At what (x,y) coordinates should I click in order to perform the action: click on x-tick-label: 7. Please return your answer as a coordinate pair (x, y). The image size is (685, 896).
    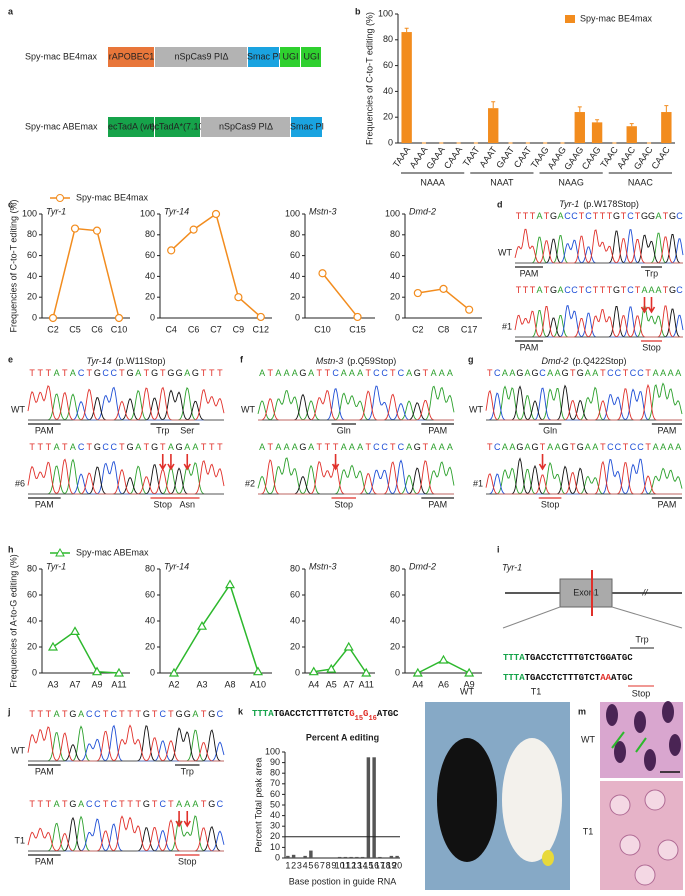
    Looking at the image, I should click on (322, 865).